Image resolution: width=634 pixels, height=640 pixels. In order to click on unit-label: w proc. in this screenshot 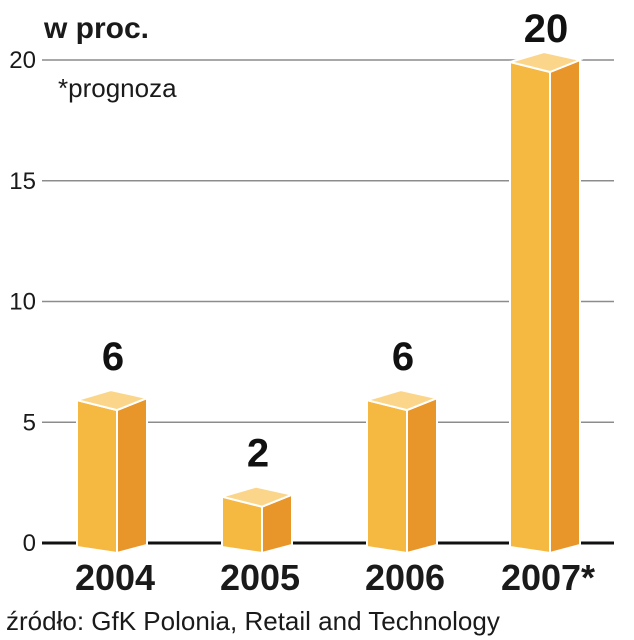, I will do `click(96, 28)`.